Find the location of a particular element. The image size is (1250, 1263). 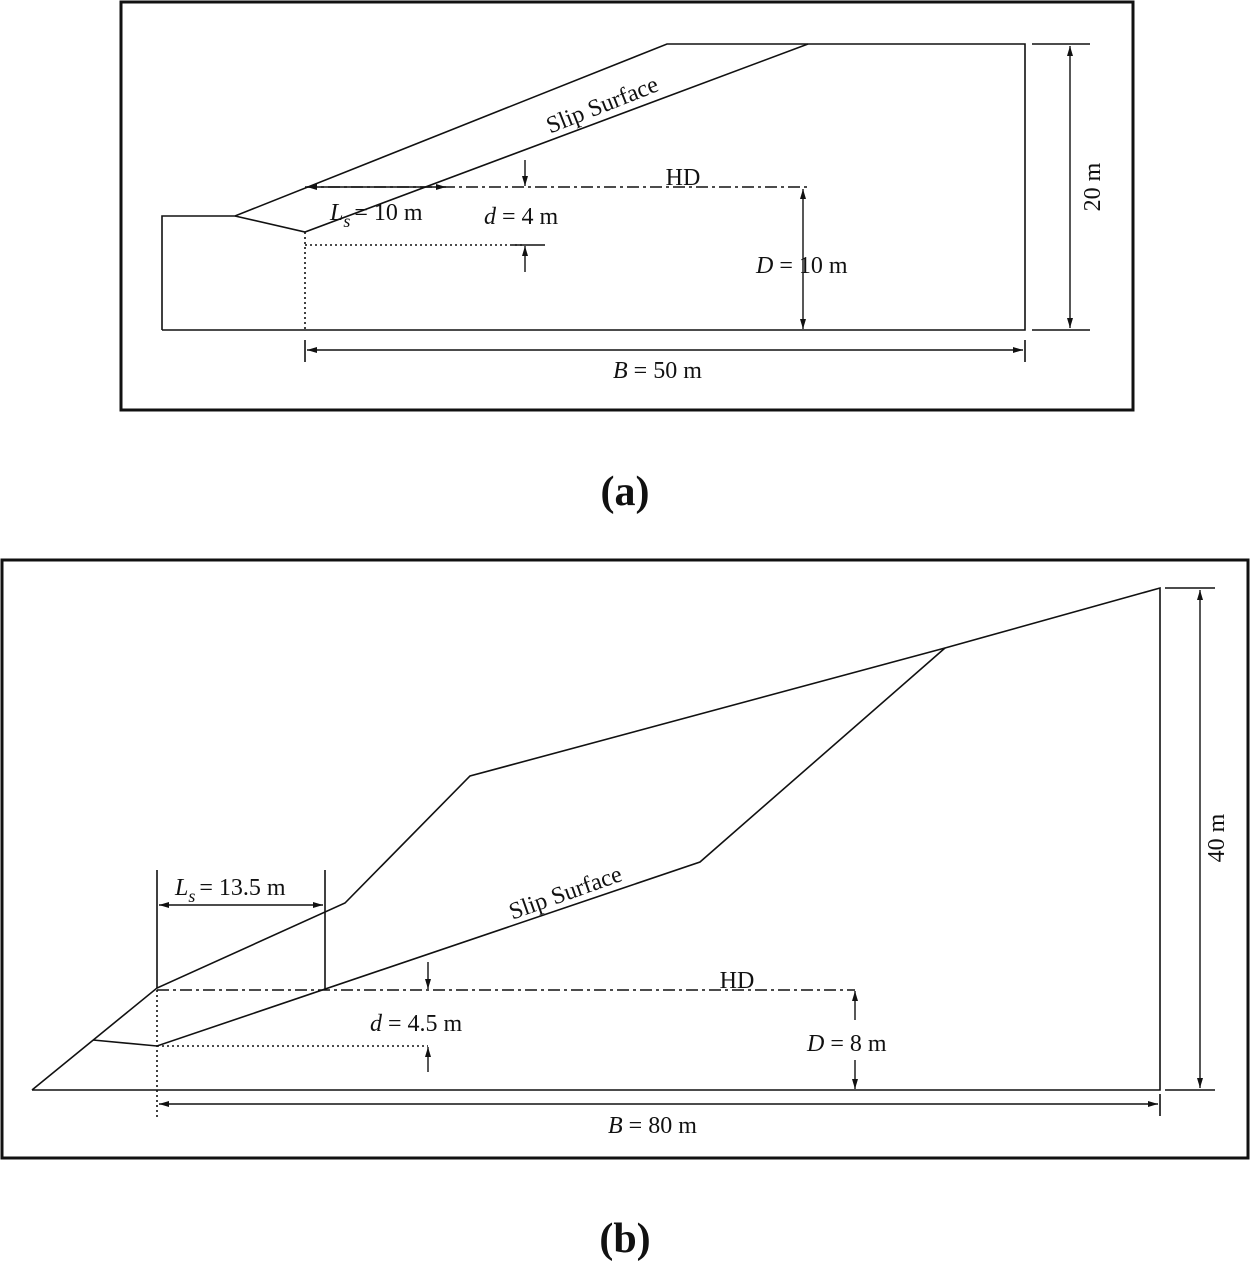

value: = 13.5 m is located at coordinates (242, 888).